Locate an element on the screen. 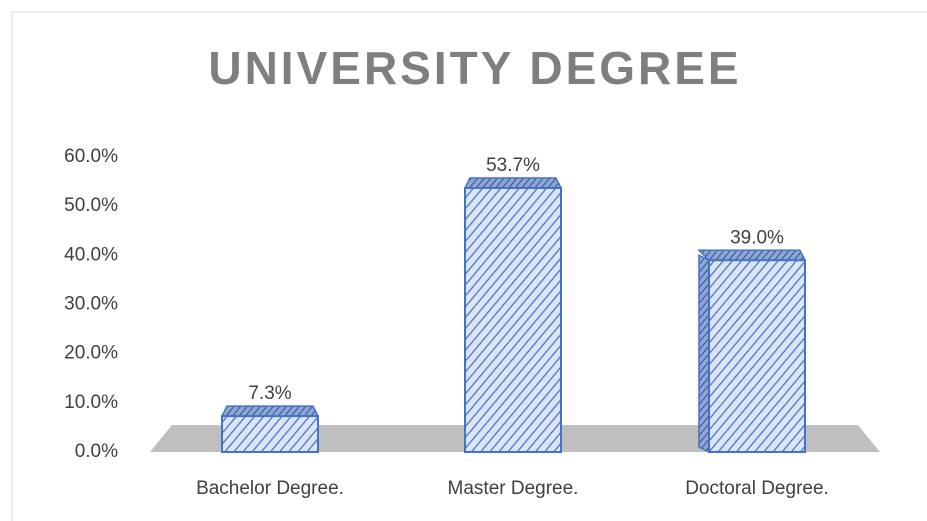 Image resolution: width=927 pixels, height=521 pixels. x-tick-label: Bachelor Degree. is located at coordinates (270, 488).